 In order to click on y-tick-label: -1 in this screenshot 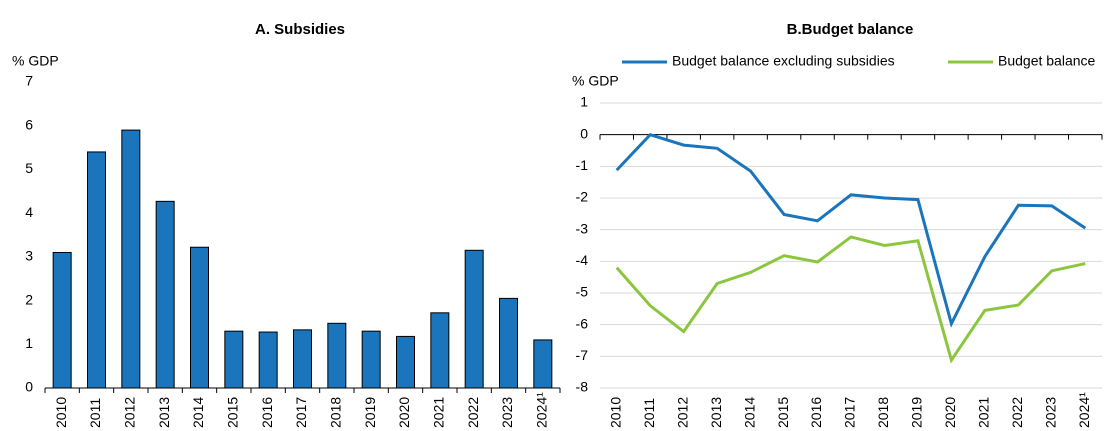, I will do `click(582, 165)`.